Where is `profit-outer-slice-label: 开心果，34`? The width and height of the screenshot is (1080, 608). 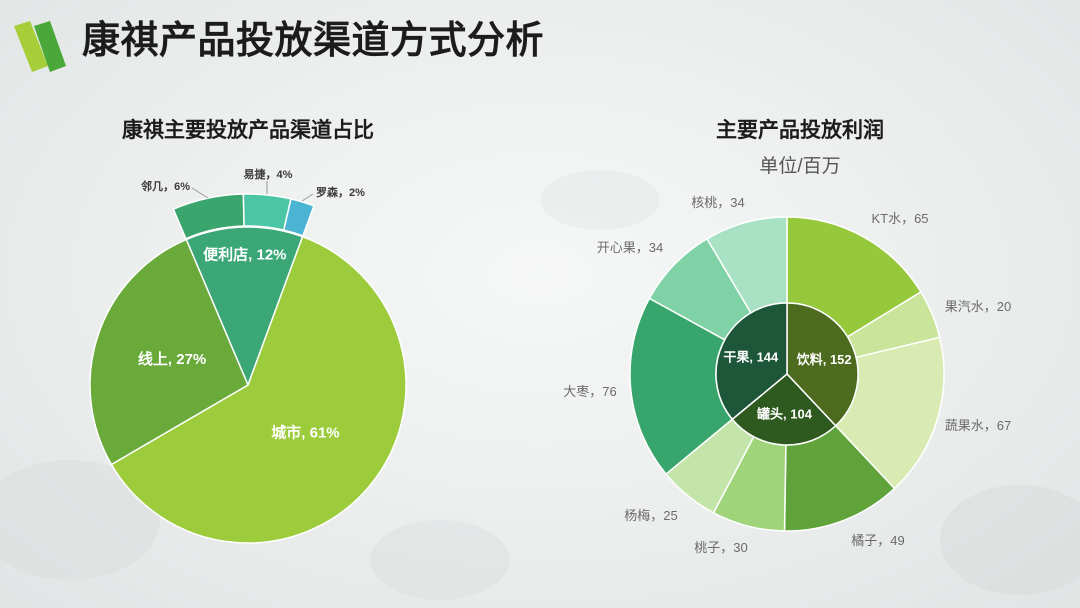
profit-outer-slice-label: 开心果，34 is located at coordinates (630, 247).